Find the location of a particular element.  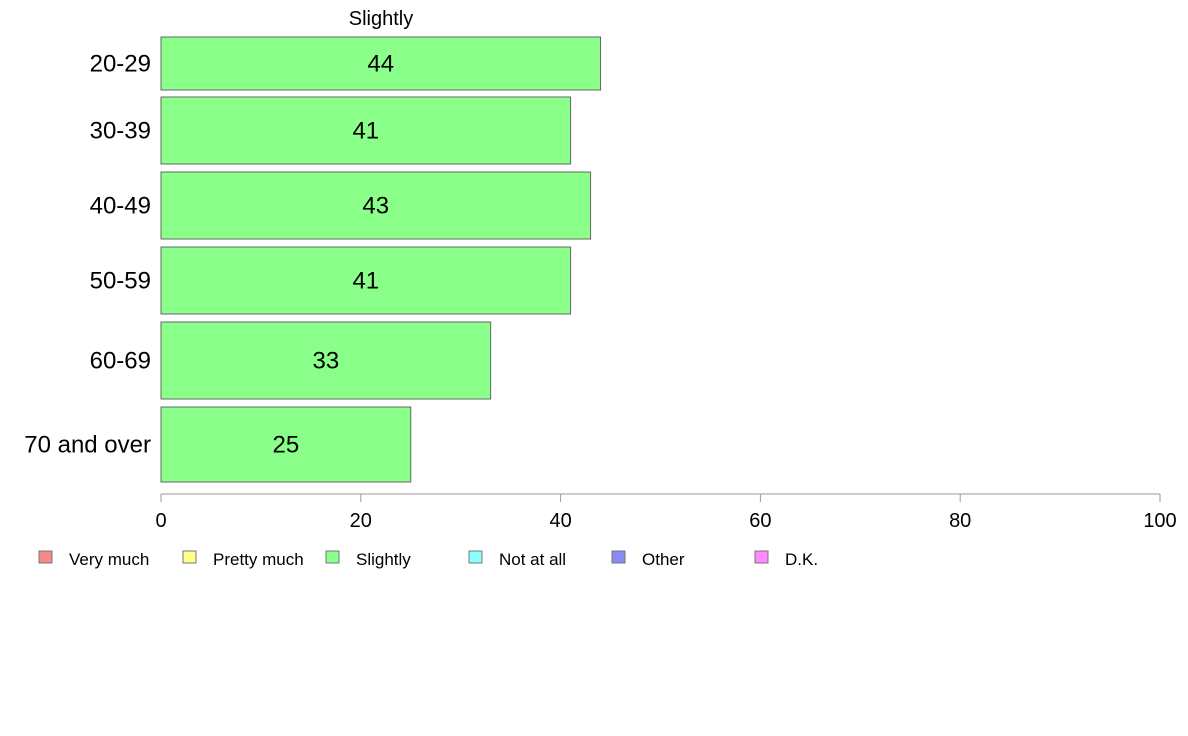

x-tick-label: 60 is located at coordinates (760, 521).